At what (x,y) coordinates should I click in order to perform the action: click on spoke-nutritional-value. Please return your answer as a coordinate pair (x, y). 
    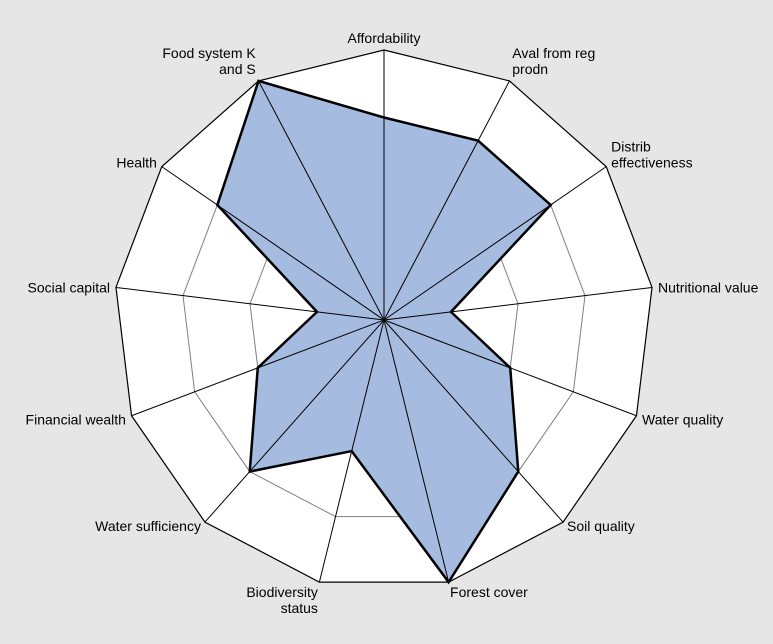
    Looking at the image, I should click on (518, 303).